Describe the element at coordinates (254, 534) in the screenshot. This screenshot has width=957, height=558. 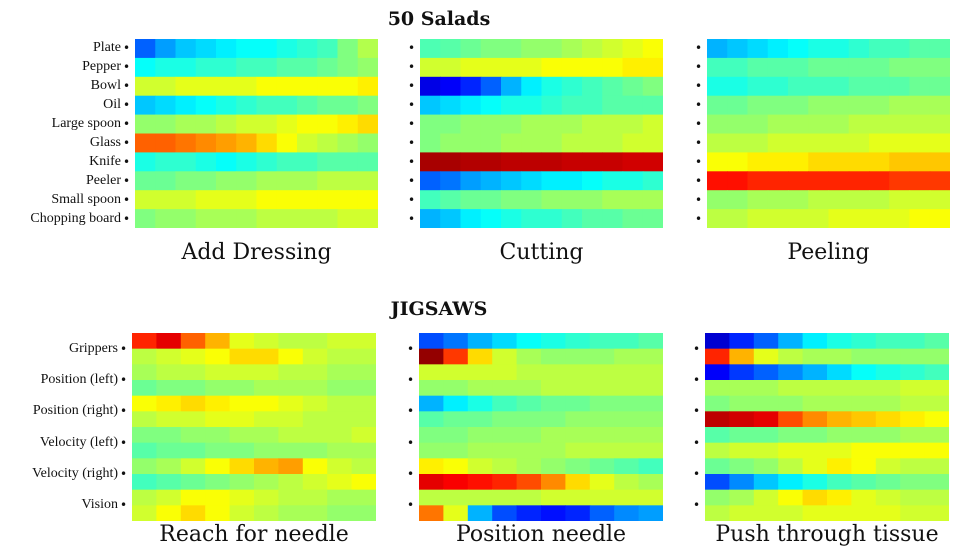
I see `panel-title: Reach for needle` at that location.